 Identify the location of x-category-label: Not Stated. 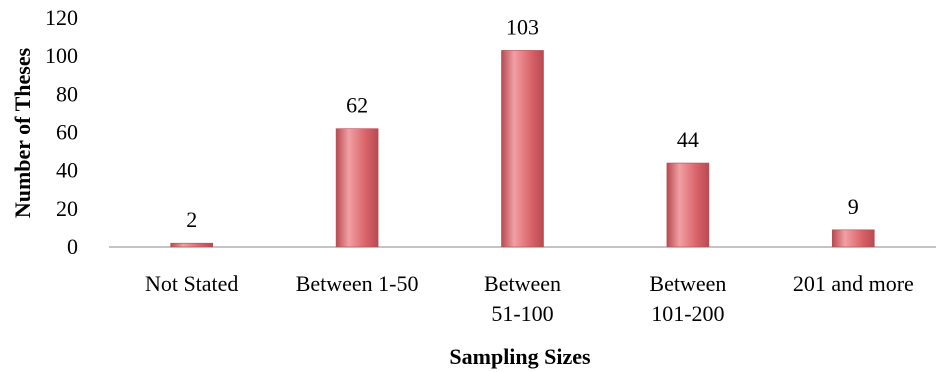
(192, 283).